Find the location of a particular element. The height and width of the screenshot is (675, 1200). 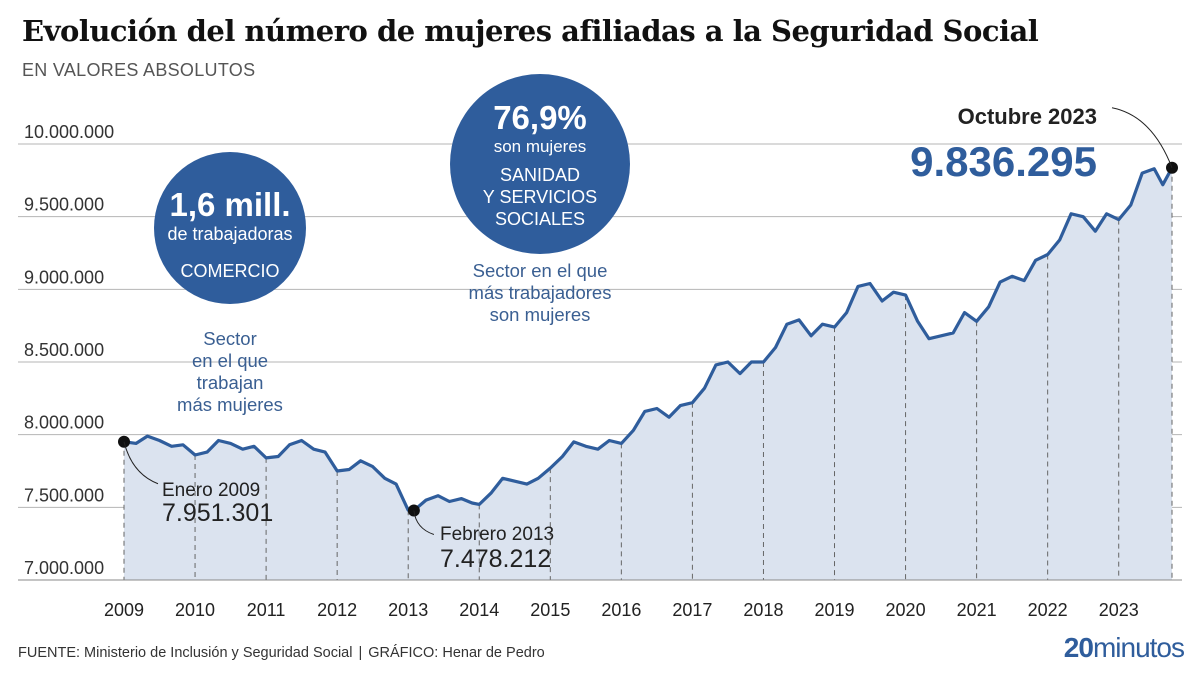

sanidad-big-text: 76,9% is located at coordinates (540, 117).